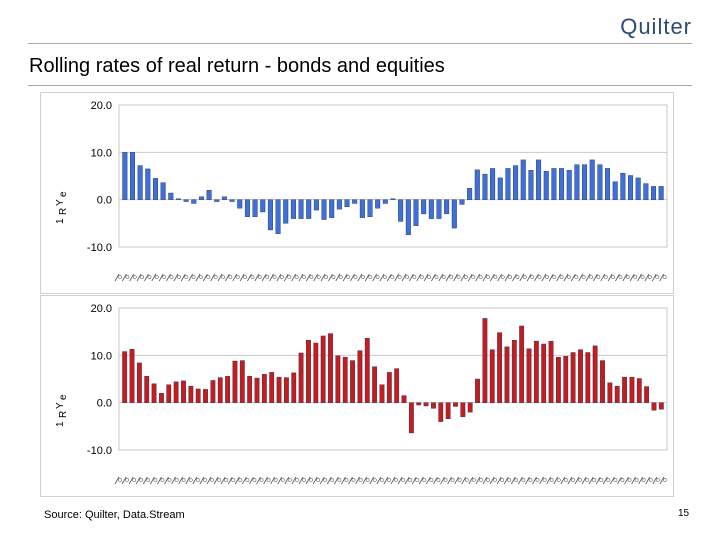 Image resolution: width=720 pixels, height=540 pixels. Describe the element at coordinates (60, 424) in the screenshot. I see `svg-text: 1` at that location.